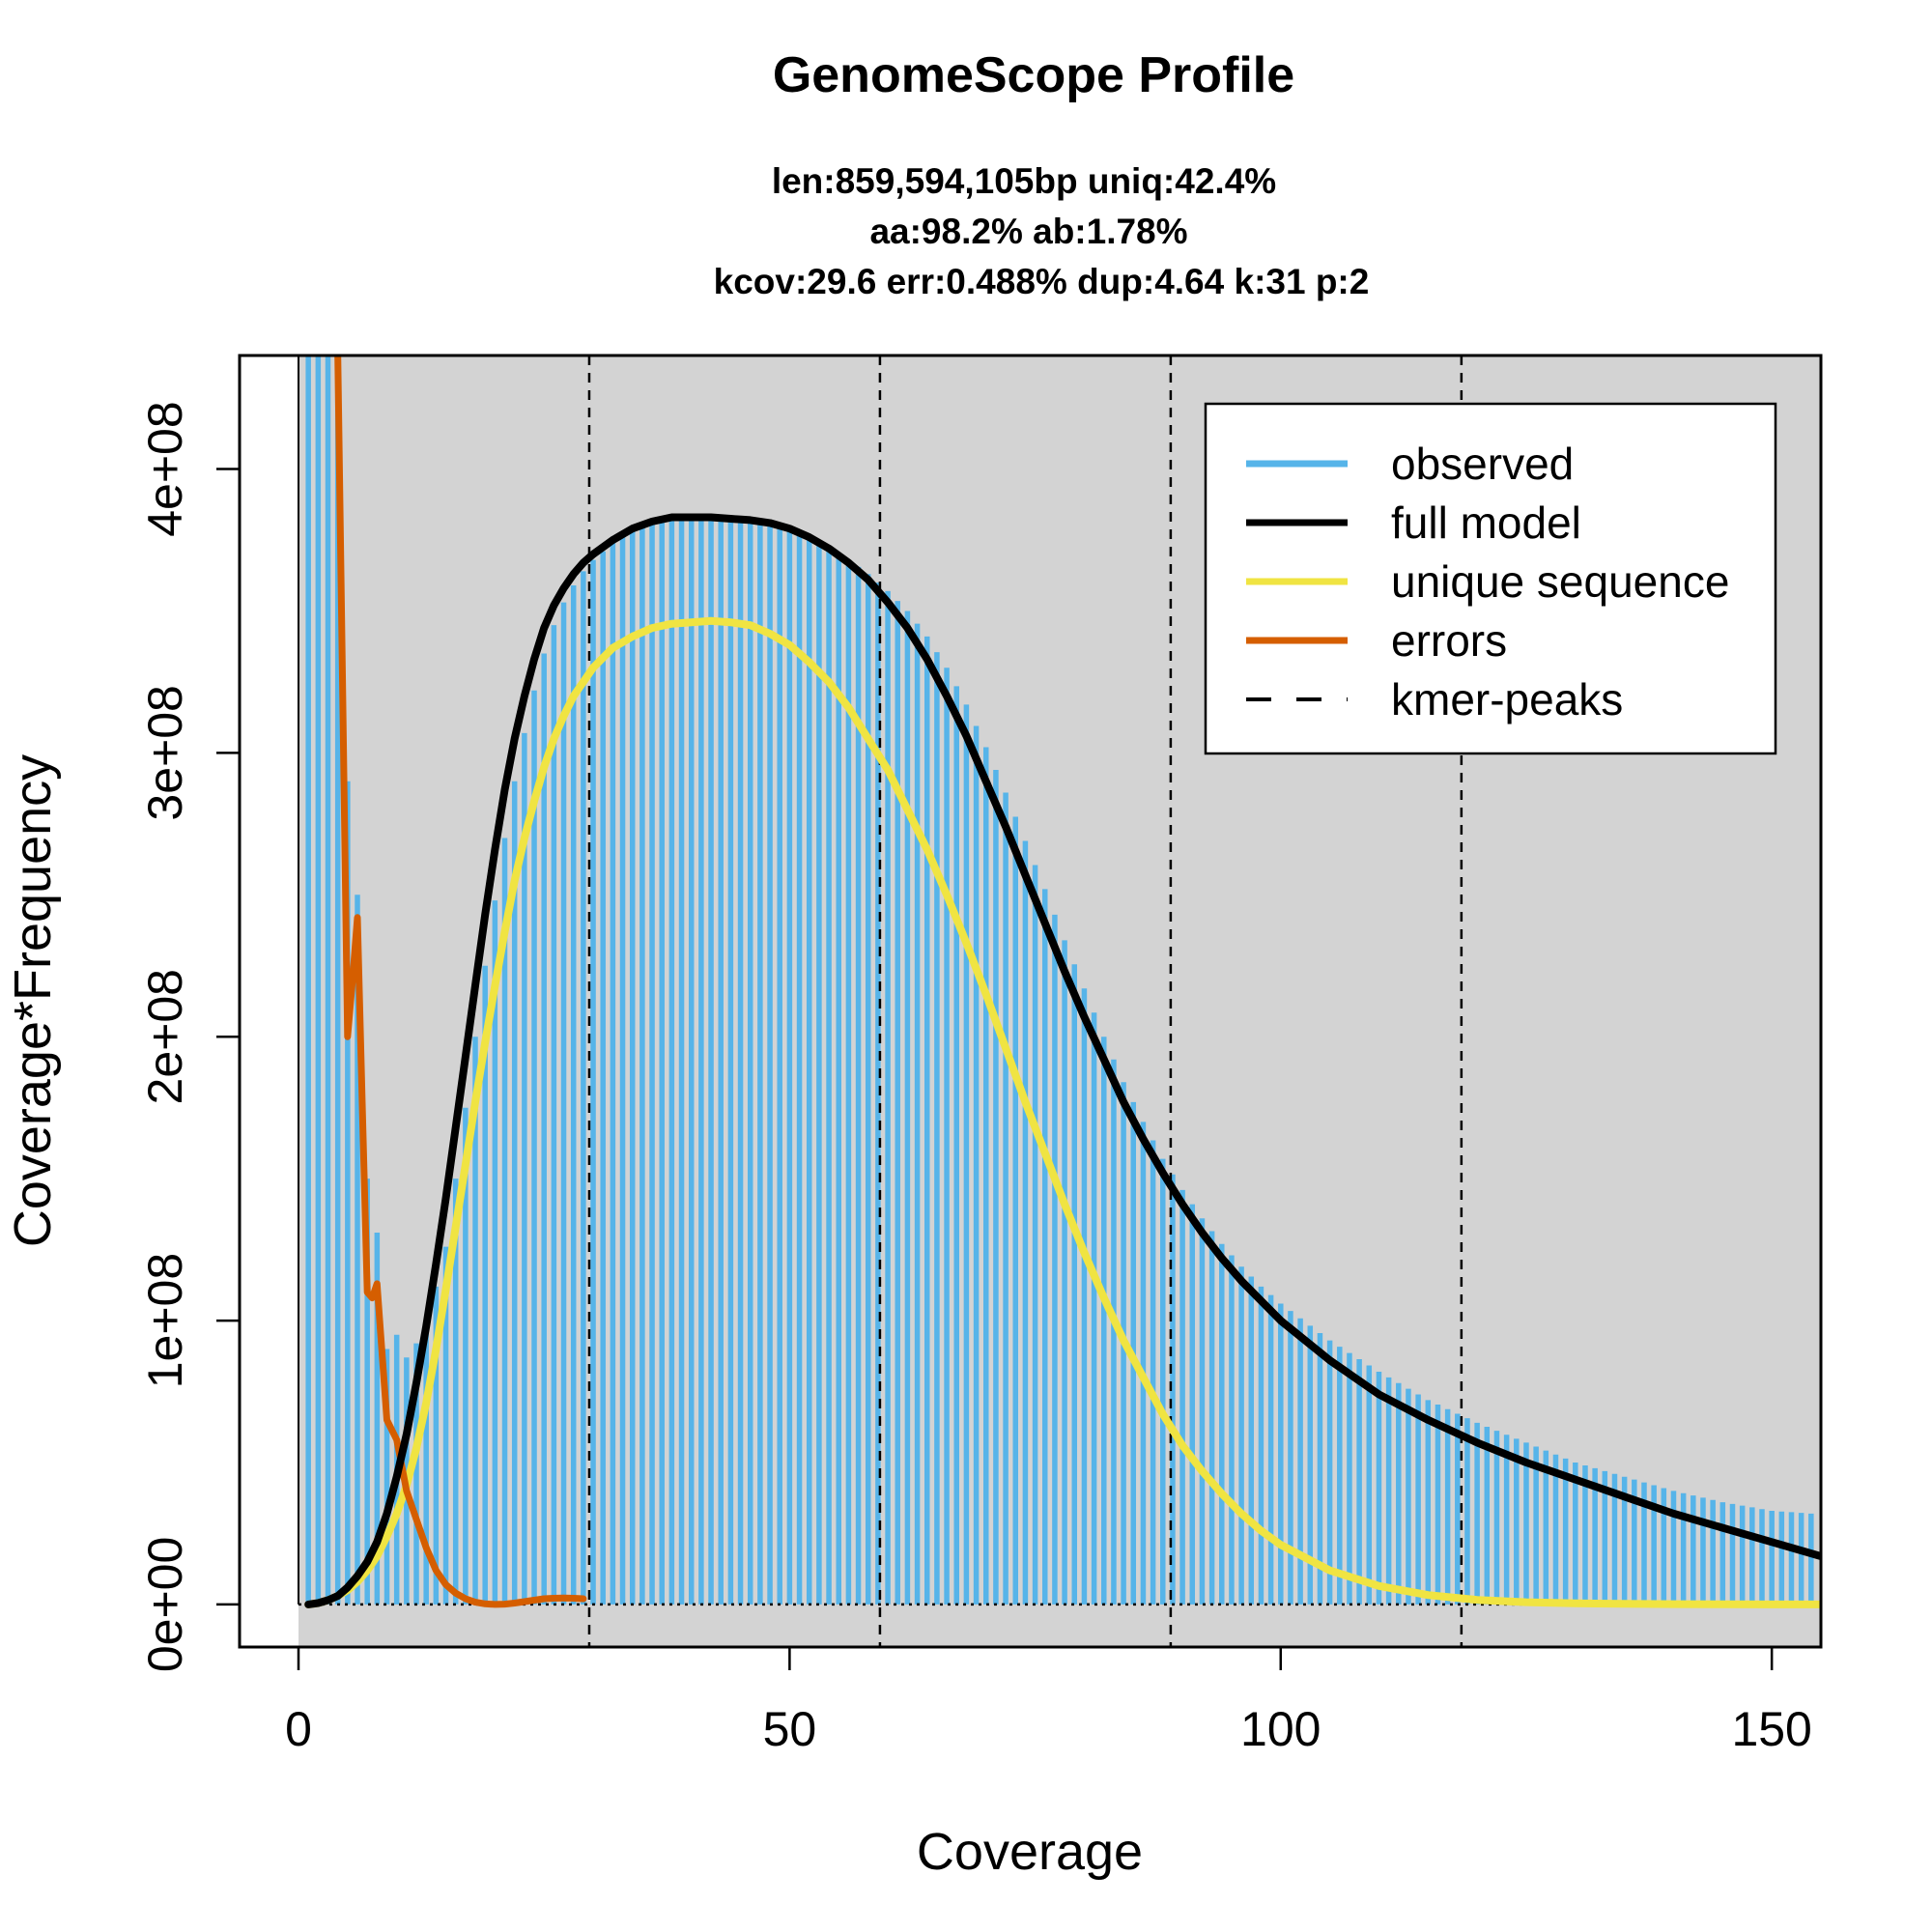 The height and width of the screenshot is (1932, 1932). What do you see at coordinates (1024, 181) in the screenshot?
I see `chart-subtitle-line-1: len:859,594,105bp uniq:42.4%` at bounding box center [1024, 181].